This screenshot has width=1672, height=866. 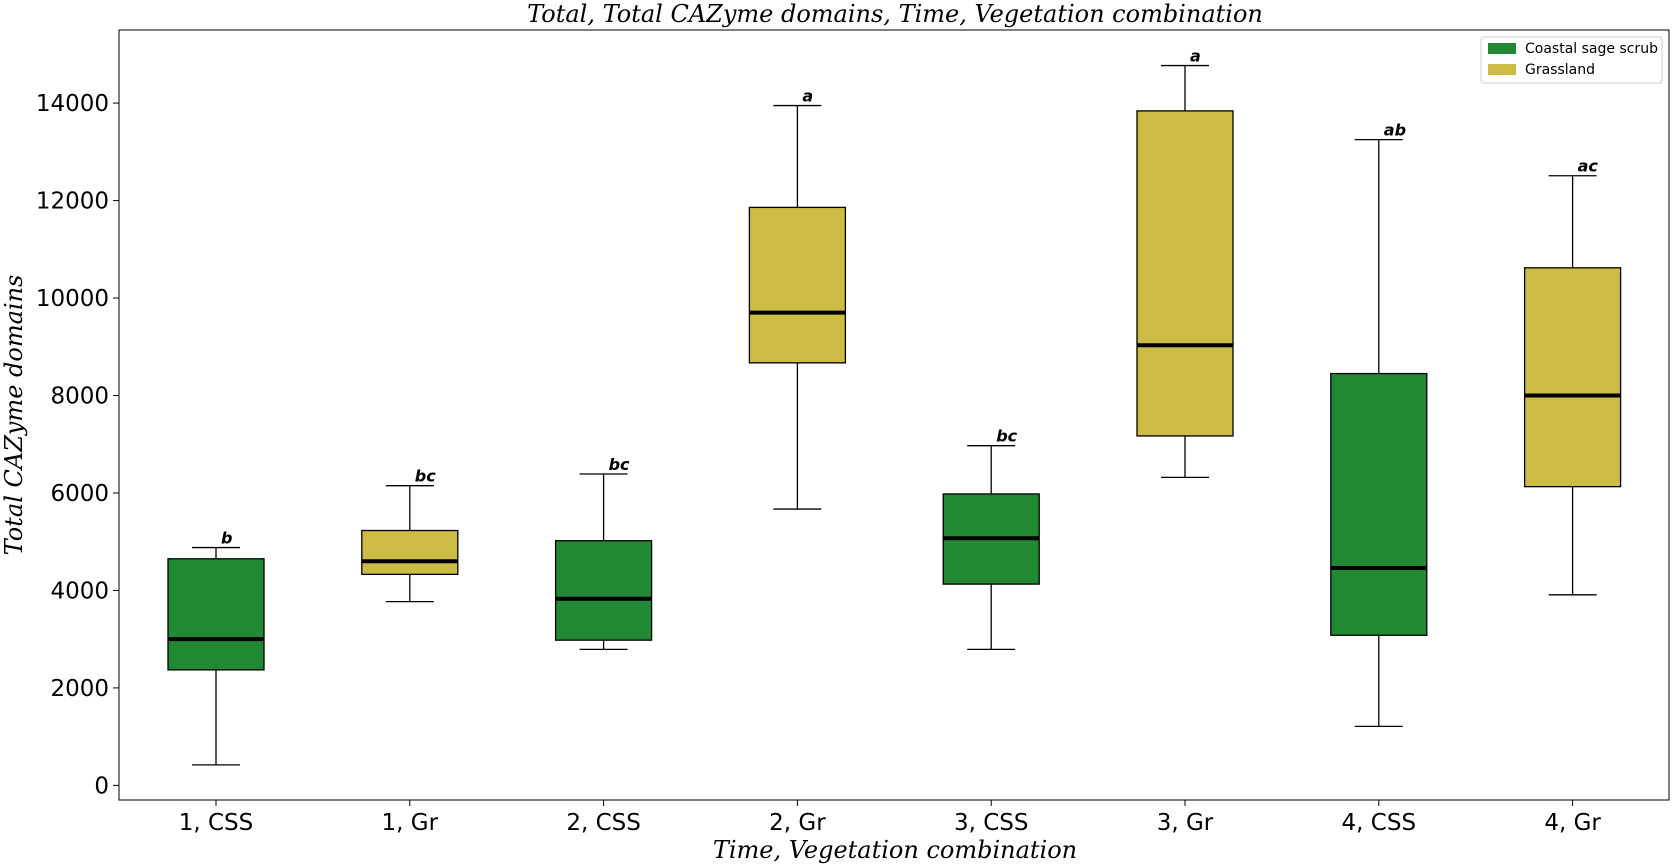 What do you see at coordinates (1560, 70) in the screenshot?
I see `legend-label: Grassland` at bounding box center [1560, 70].